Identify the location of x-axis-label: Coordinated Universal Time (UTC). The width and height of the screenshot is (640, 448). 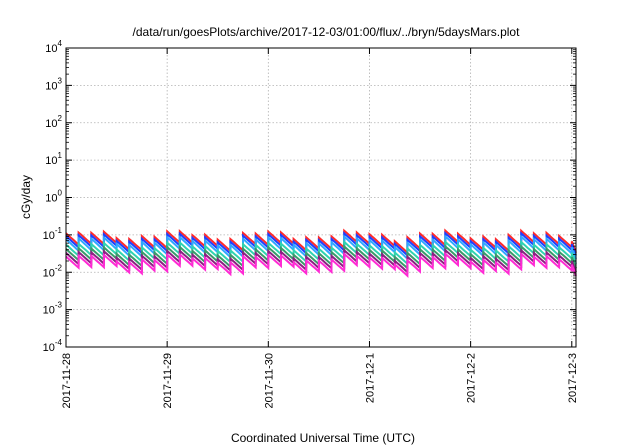
(323, 438).